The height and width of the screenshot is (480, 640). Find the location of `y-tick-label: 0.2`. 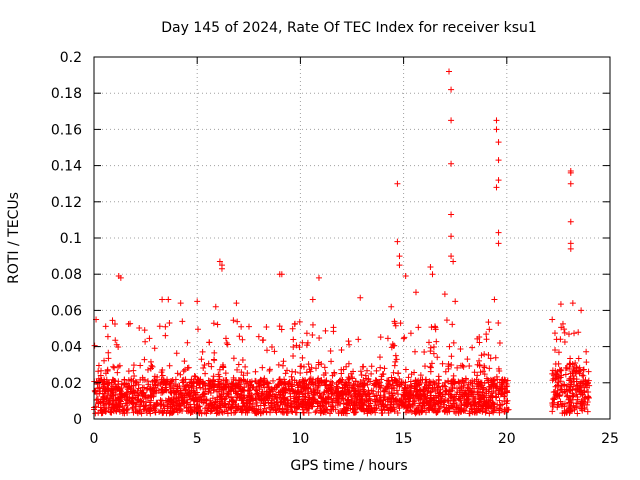

y-tick-label: 0.2 is located at coordinates (71, 58).